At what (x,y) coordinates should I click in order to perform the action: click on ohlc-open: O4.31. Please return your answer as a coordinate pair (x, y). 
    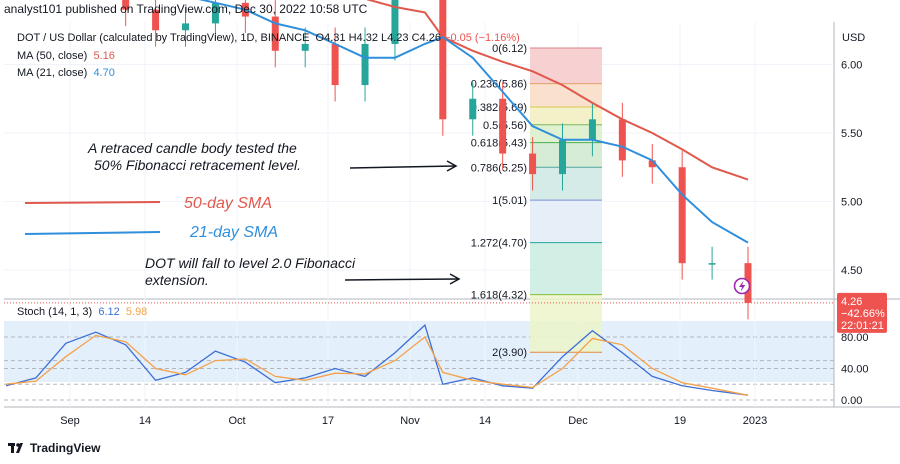
    Looking at the image, I should click on (330, 38).